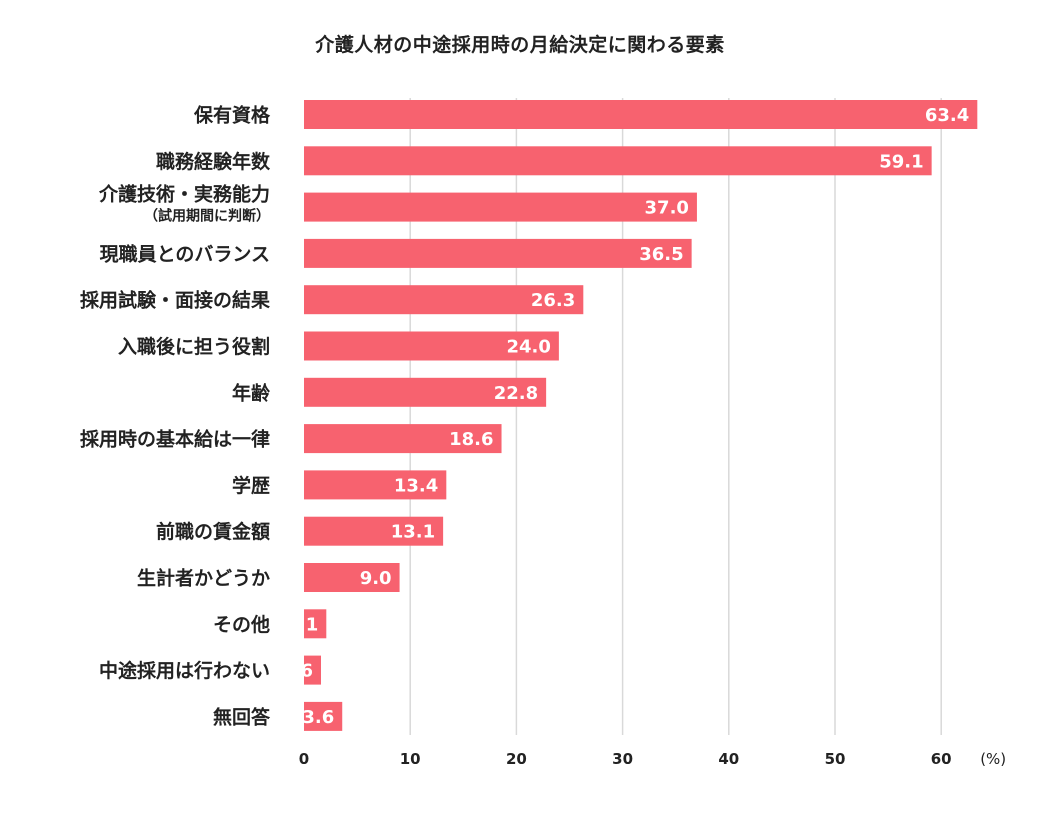  What do you see at coordinates (251, 392) in the screenshot?
I see `category-label: 年齢` at bounding box center [251, 392].